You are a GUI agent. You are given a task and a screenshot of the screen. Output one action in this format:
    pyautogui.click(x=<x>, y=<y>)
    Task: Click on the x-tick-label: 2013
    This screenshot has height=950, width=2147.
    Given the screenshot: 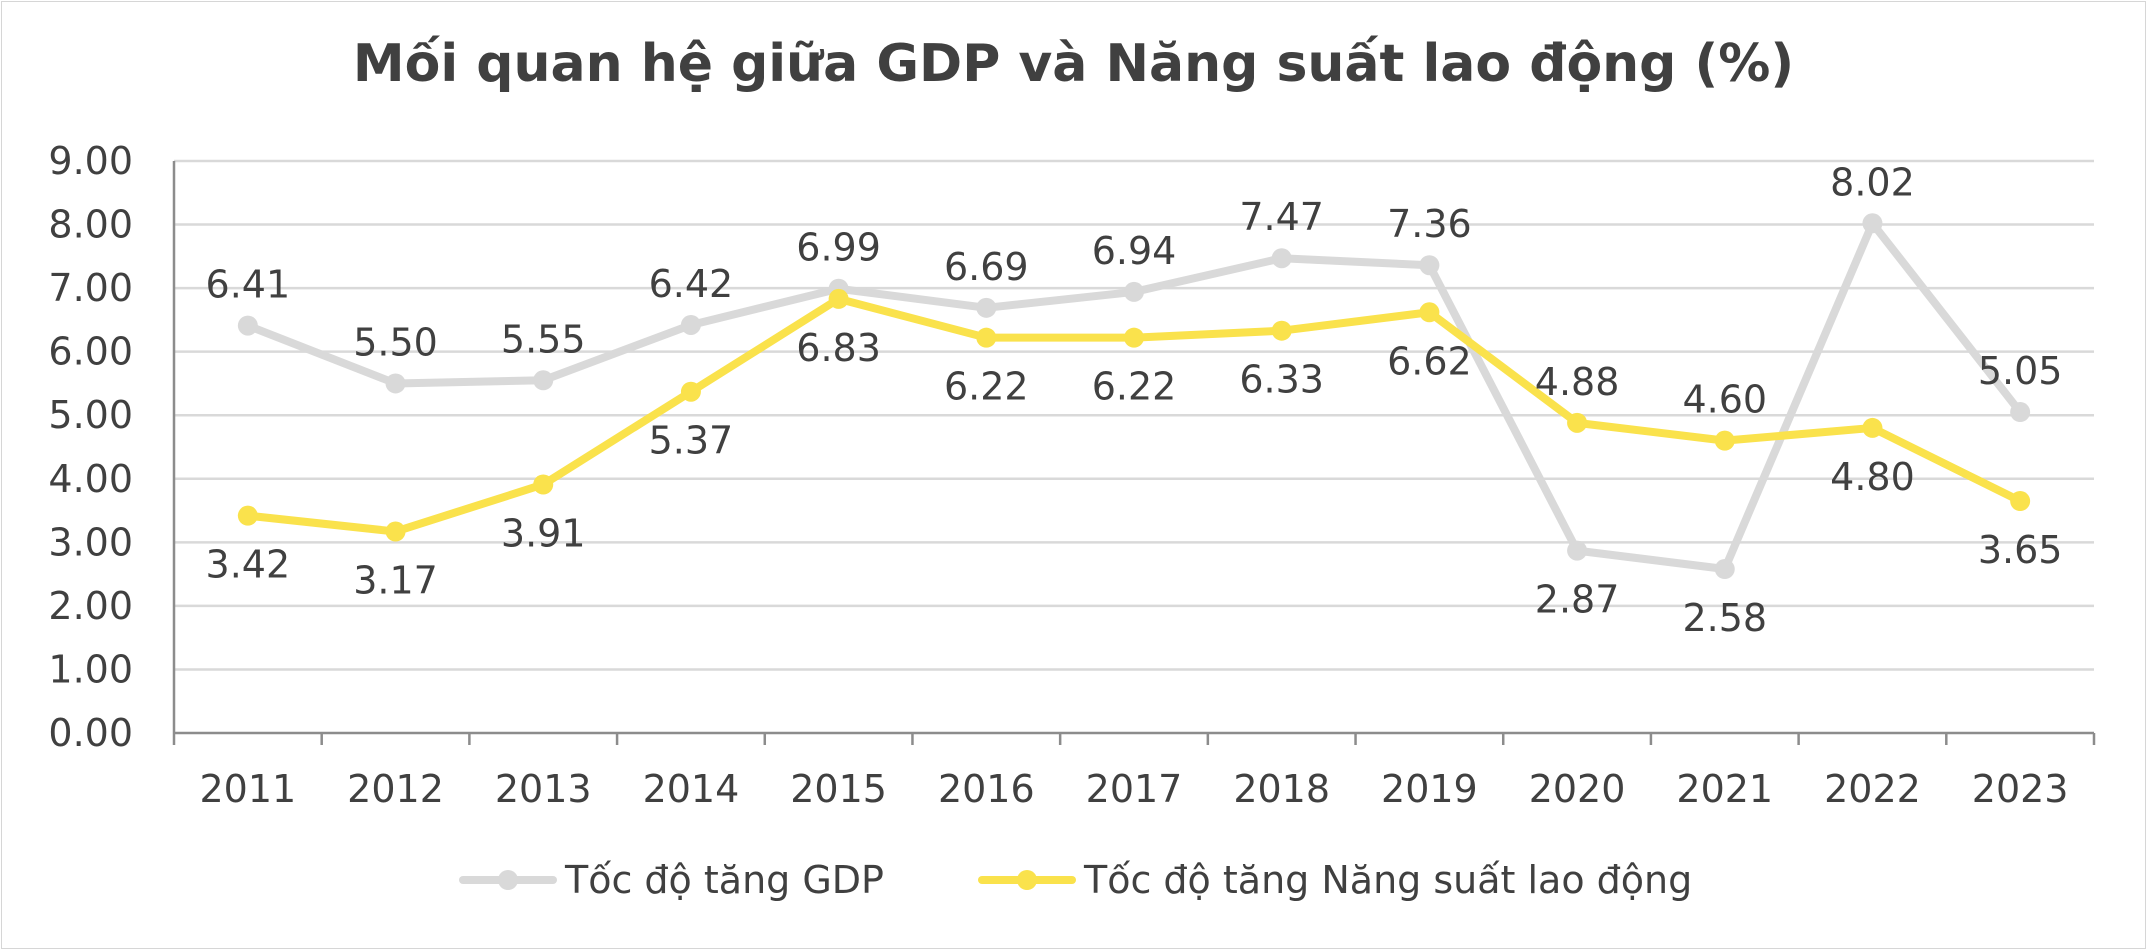 What is the action you would take?
    pyautogui.click(x=543, y=789)
    